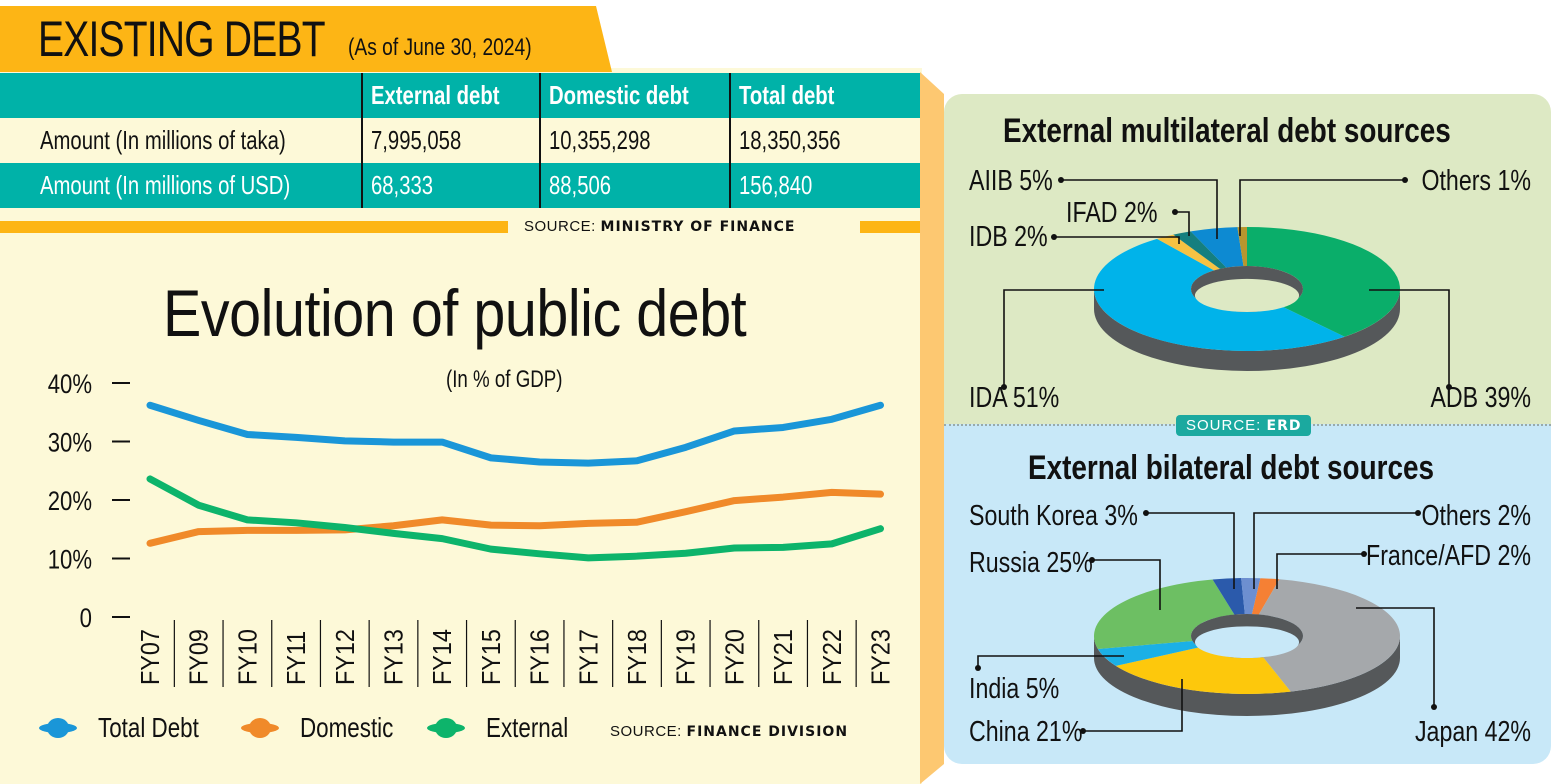 Image resolution: width=1551 pixels, height=784 pixels. I want to click on south-korea-leader-dot, so click(1146, 513).